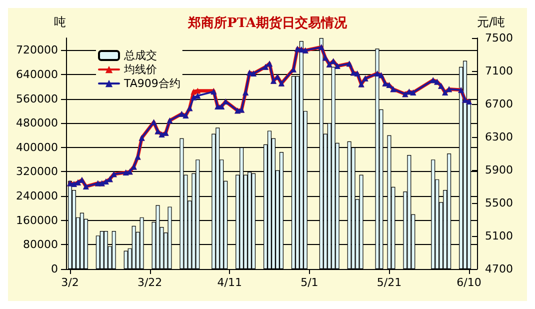 This screenshot has width=535, height=309. Describe the element at coordinates (37, 196) in the screenshot. I see `y-tick-label: 240000` at that location.